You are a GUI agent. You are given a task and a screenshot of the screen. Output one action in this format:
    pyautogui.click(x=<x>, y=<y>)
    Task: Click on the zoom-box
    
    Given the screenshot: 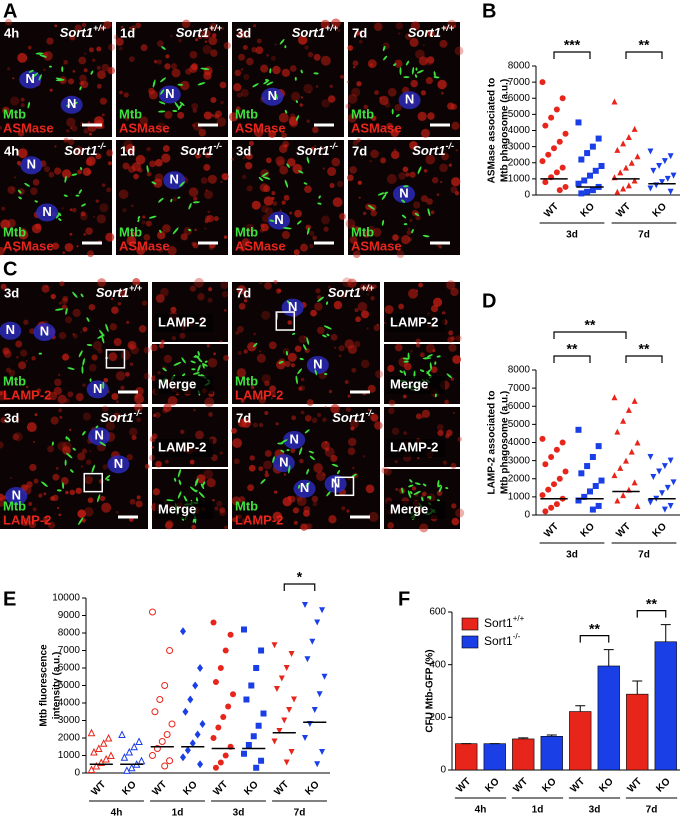 What is the action you would take?
    pyautogui.click(x=93, y=482)
    